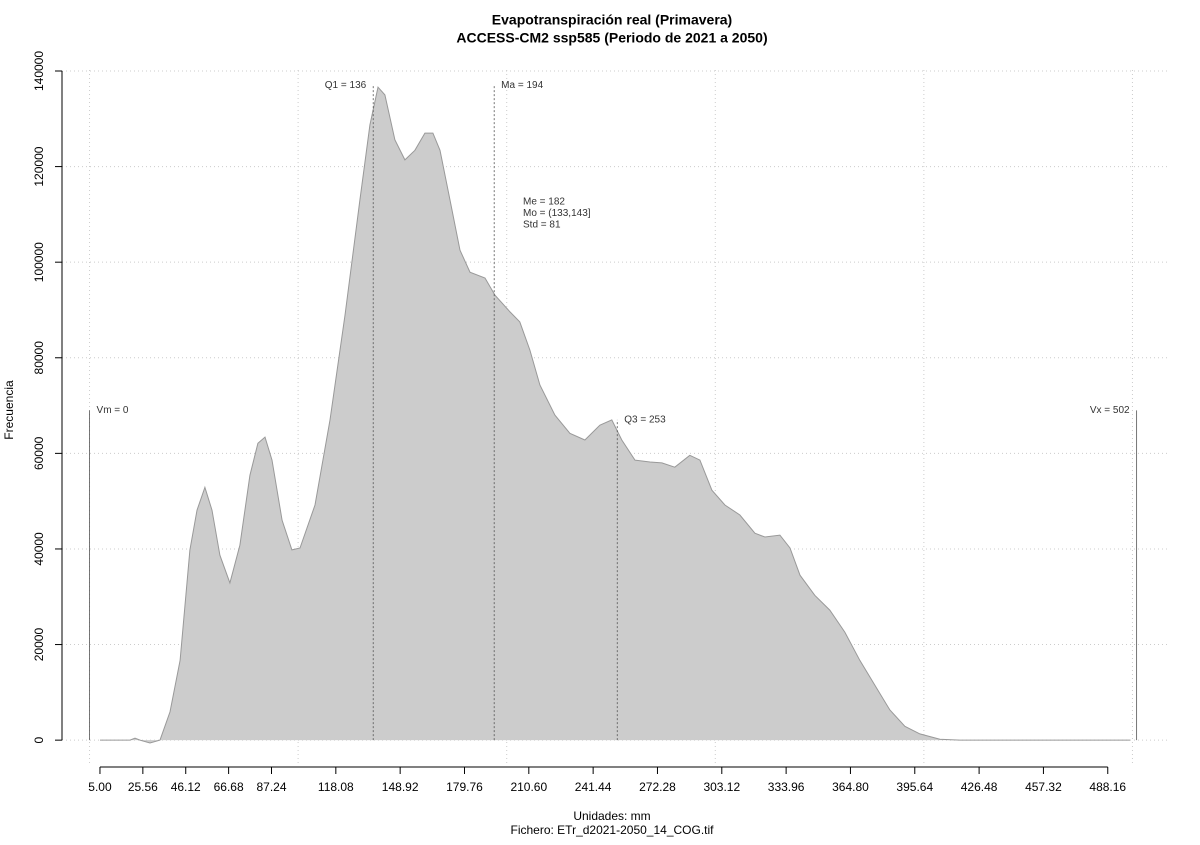 The height and width of the screenshot is (845, 1200). What do you see at coordinates (522, 85) in the screenshot?
I see `annotation-label: Ma = 194` at bounding box center [522, 85].